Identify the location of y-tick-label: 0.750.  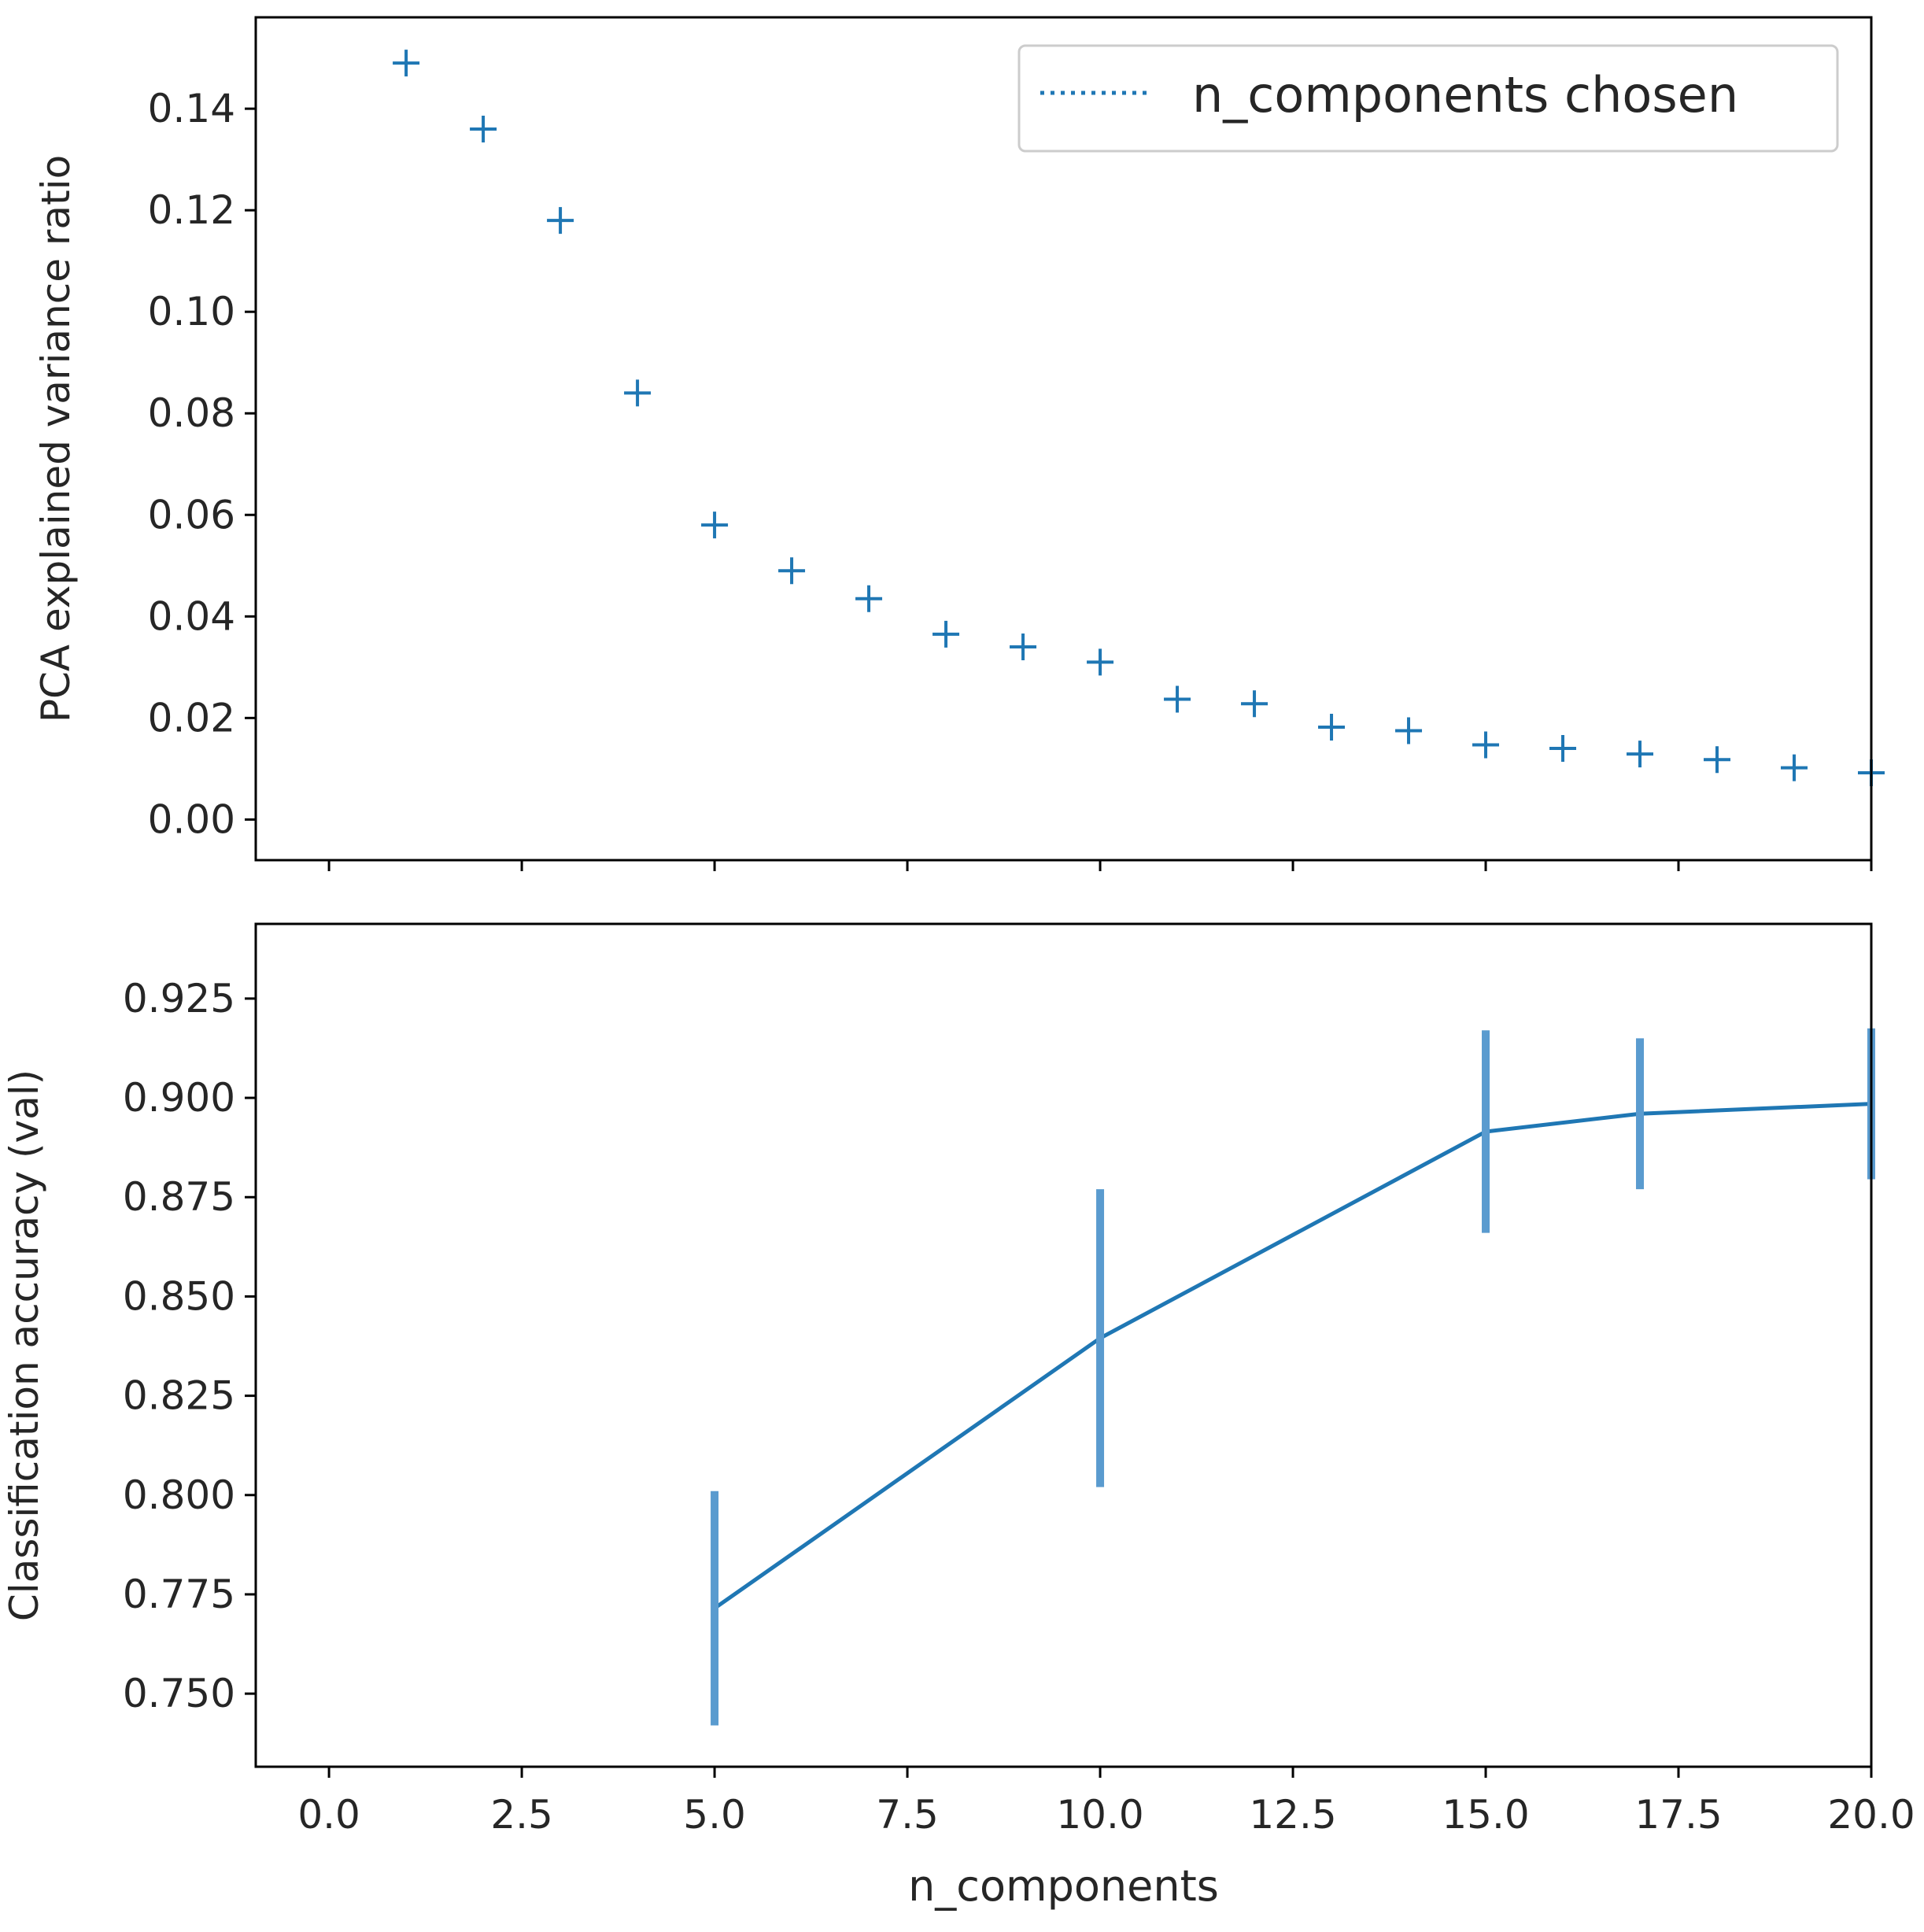
(179, 1693).